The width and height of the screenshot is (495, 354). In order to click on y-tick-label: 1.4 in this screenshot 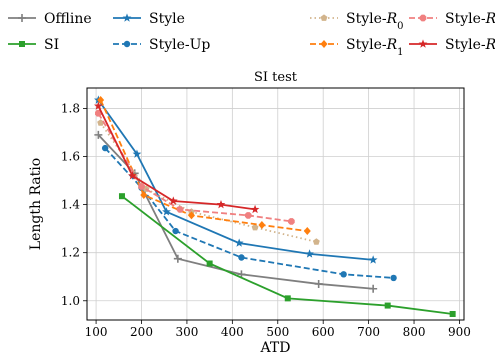, I will do `click(70, 205)`.